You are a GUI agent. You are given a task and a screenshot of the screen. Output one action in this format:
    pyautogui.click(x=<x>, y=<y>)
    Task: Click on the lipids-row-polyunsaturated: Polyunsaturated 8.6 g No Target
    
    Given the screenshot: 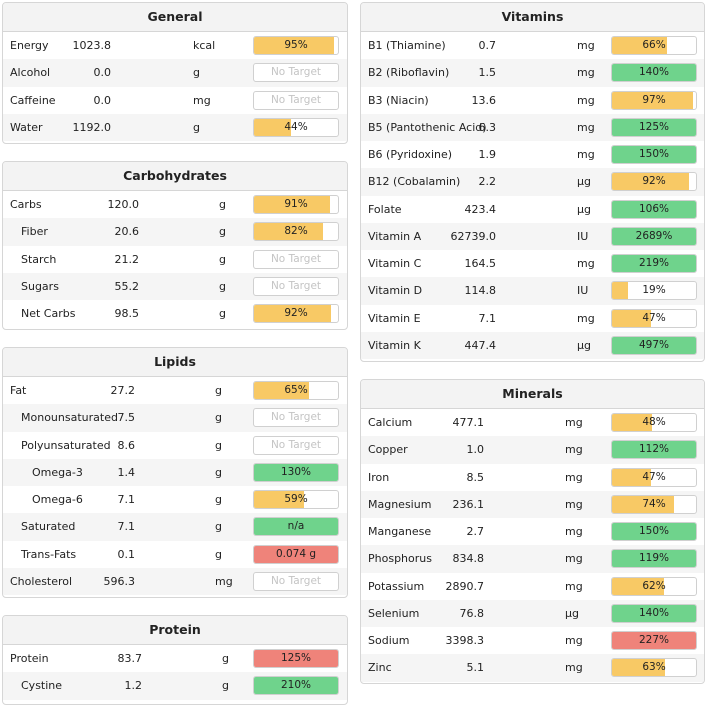 What is the action you would take?
    pyautogui.click(x=175, y=445)
    